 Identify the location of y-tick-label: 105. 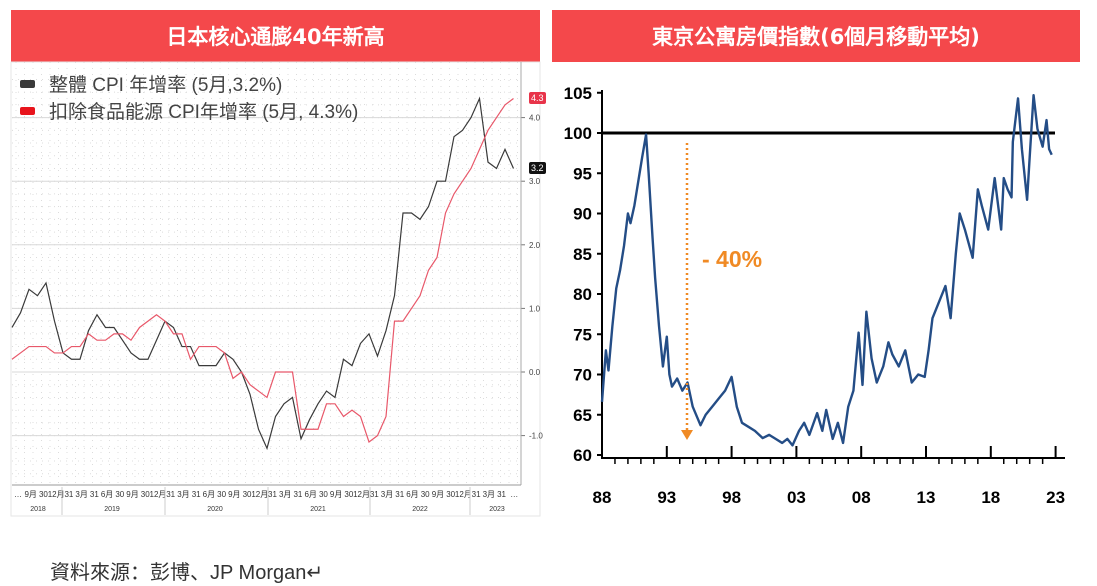
(578, 93).